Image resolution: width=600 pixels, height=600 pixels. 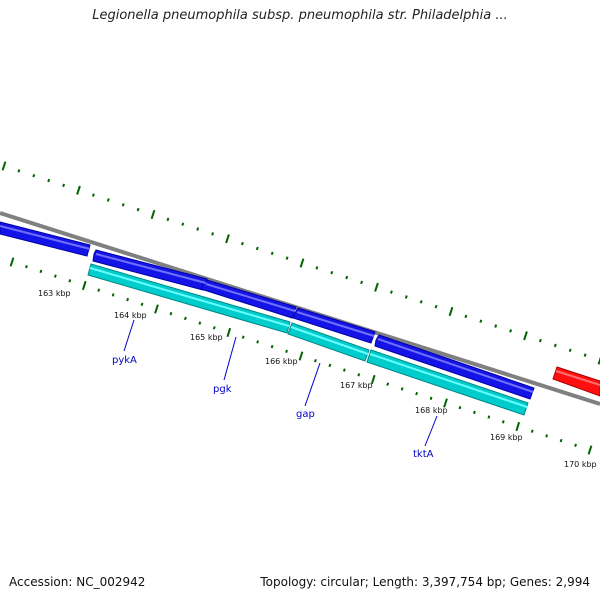 What do you see at coordinates (506, 437) in the screenshot?
I see `tick-label: 169 kbp` at bounding box center [506, 437].